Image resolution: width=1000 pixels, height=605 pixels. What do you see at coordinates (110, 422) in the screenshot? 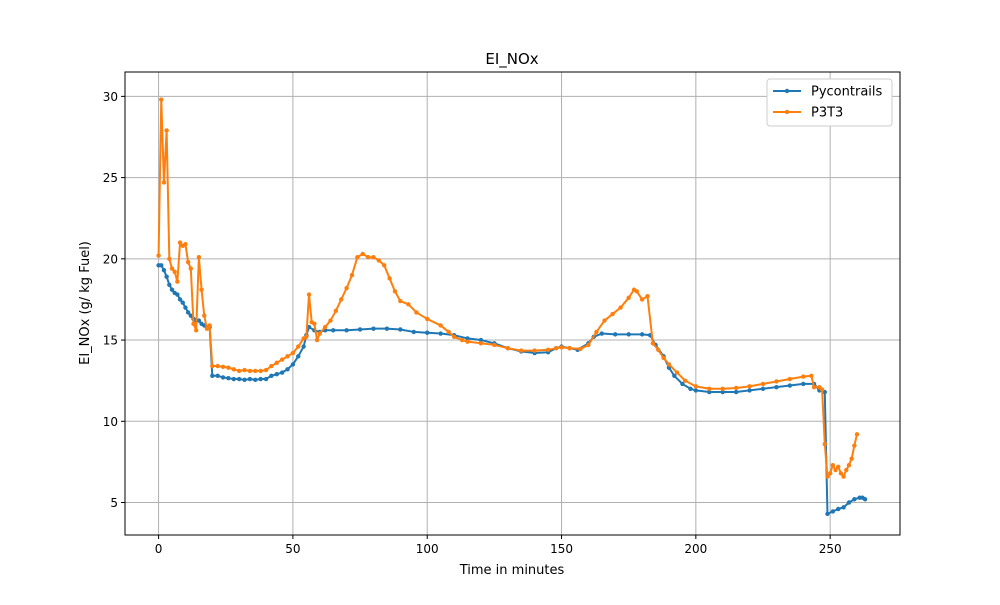
I see `y-tick-label: 10` at bounding box center [110, 422].